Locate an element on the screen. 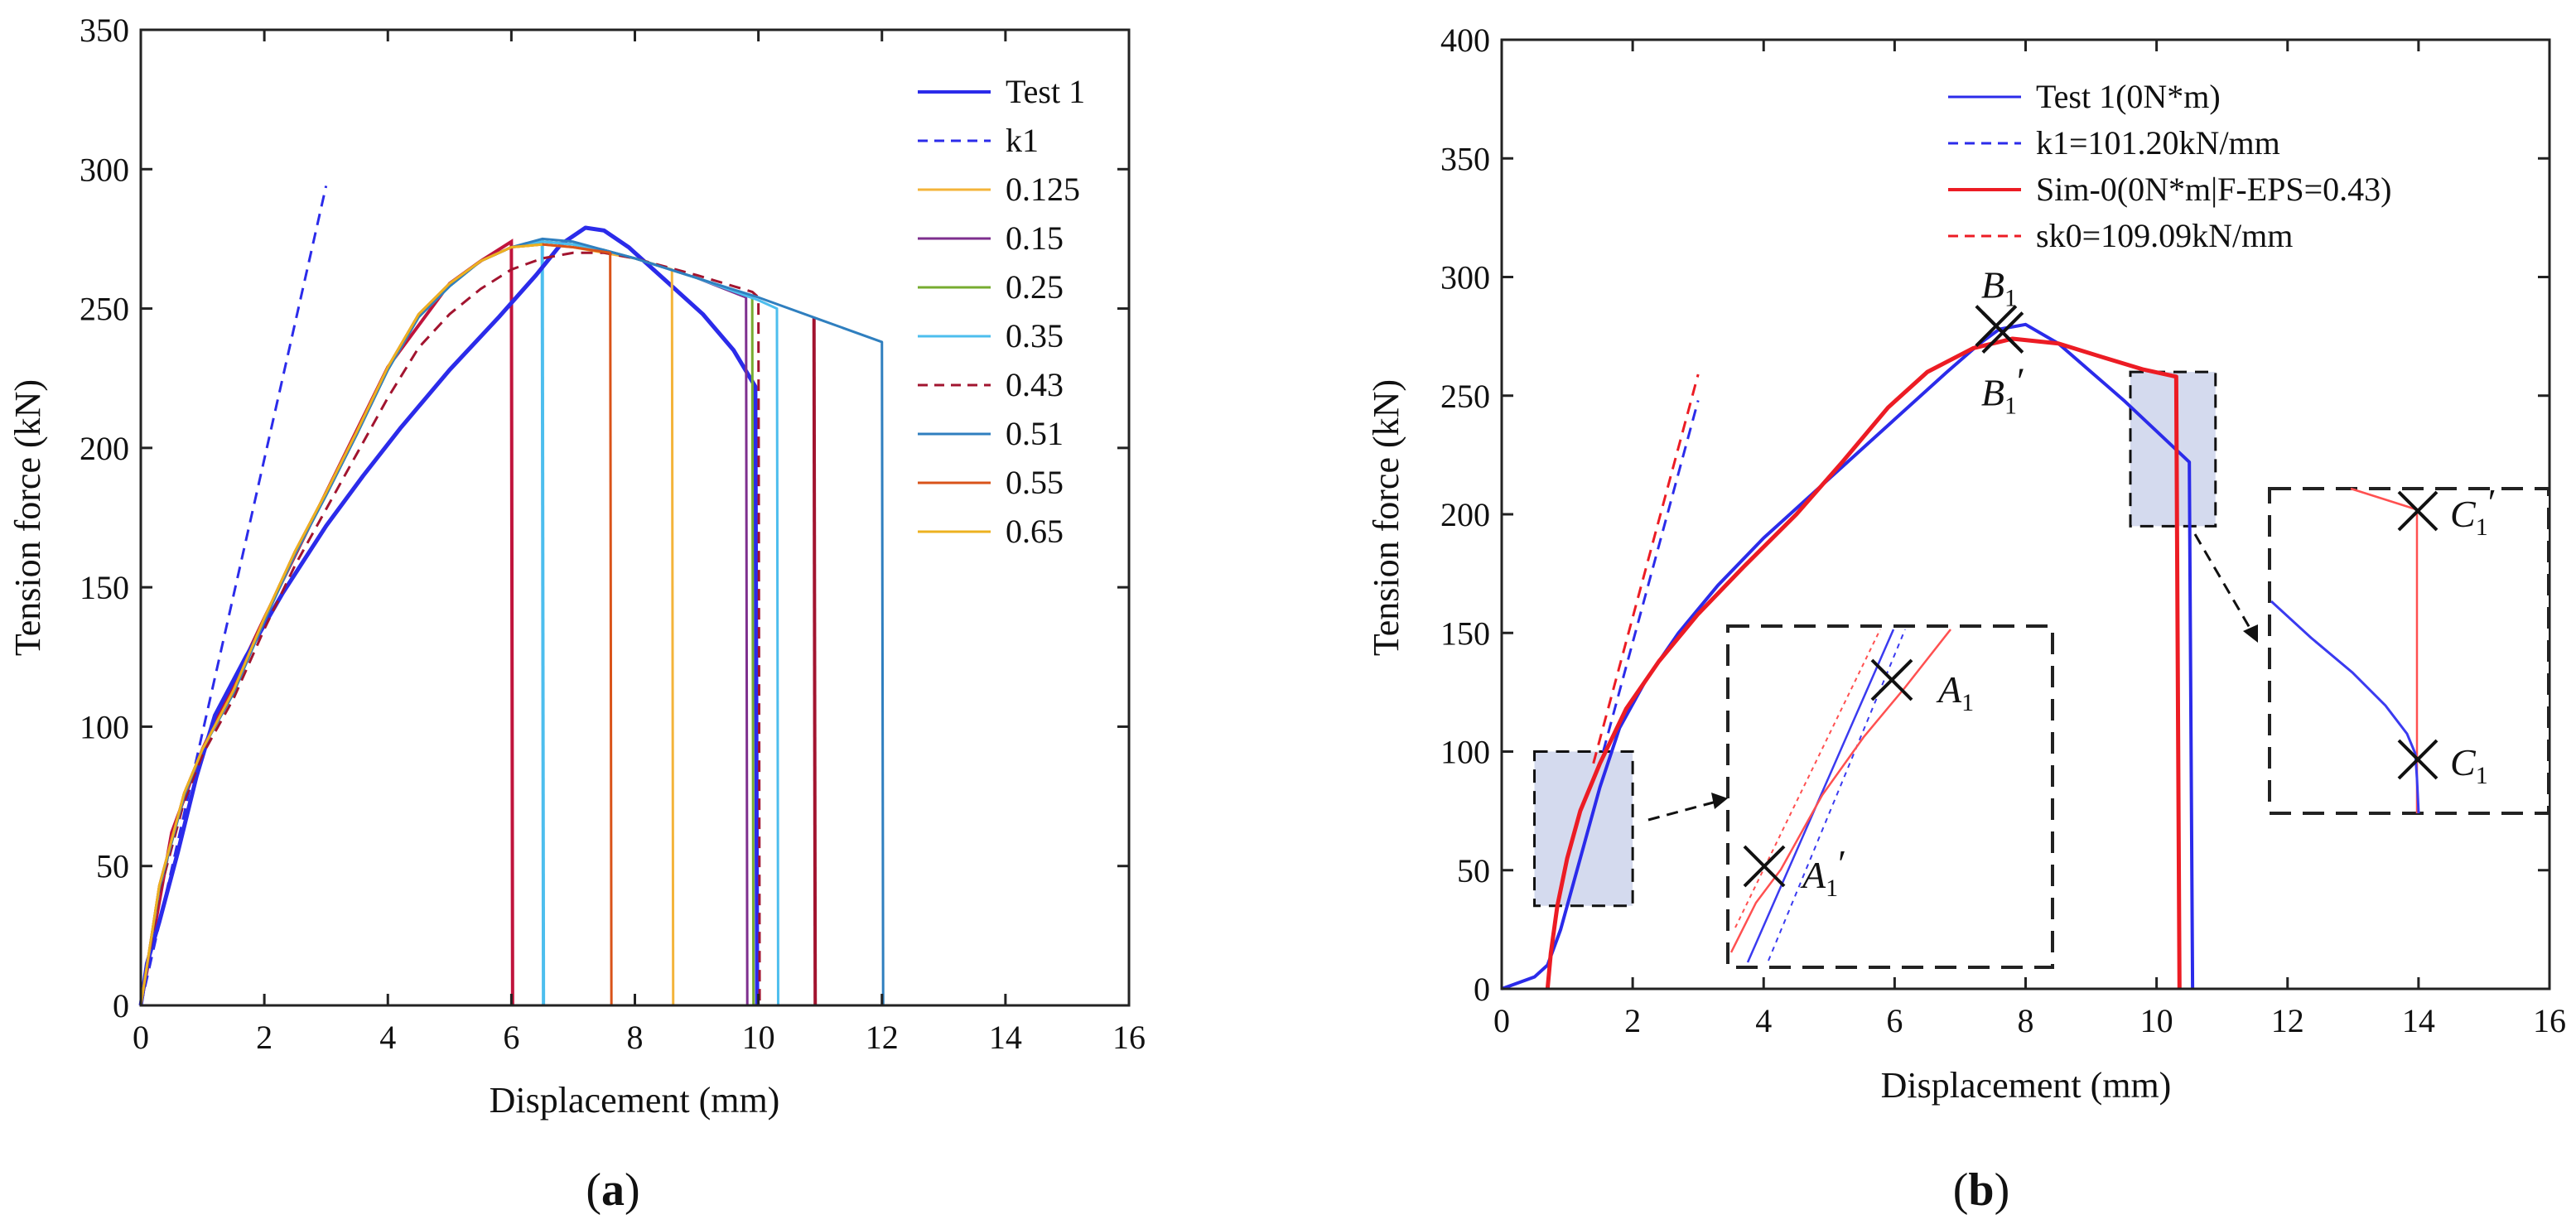 The height and width of the screenshot is (1229, 2576). inset-a-marker-a1-prime is located at coordinates (1764, 867).